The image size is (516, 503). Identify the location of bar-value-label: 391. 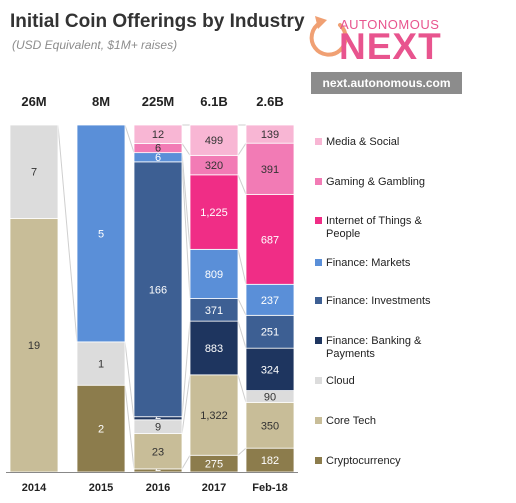
(270, 170).